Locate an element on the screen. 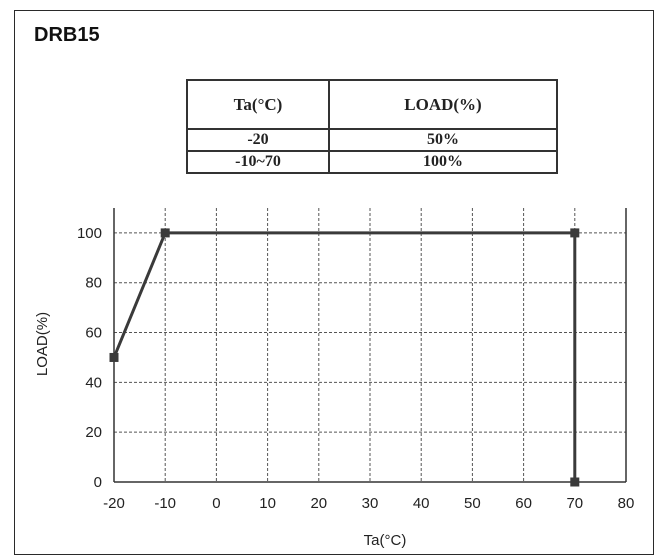 The height and width of the screenshot is (559, 669). y-tick-label: 20 is located at coordinates (93, 432).